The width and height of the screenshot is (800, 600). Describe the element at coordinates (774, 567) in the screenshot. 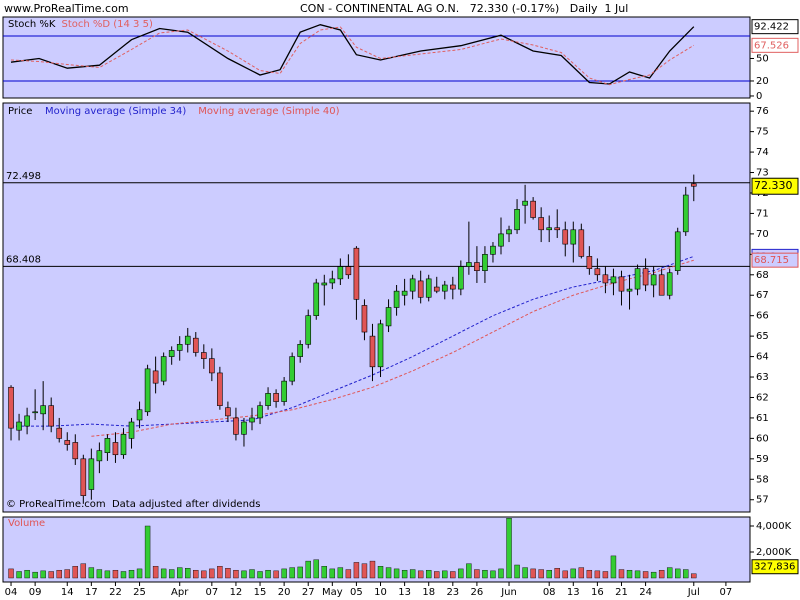

I see `last-volume-label: 327,836` at that location.